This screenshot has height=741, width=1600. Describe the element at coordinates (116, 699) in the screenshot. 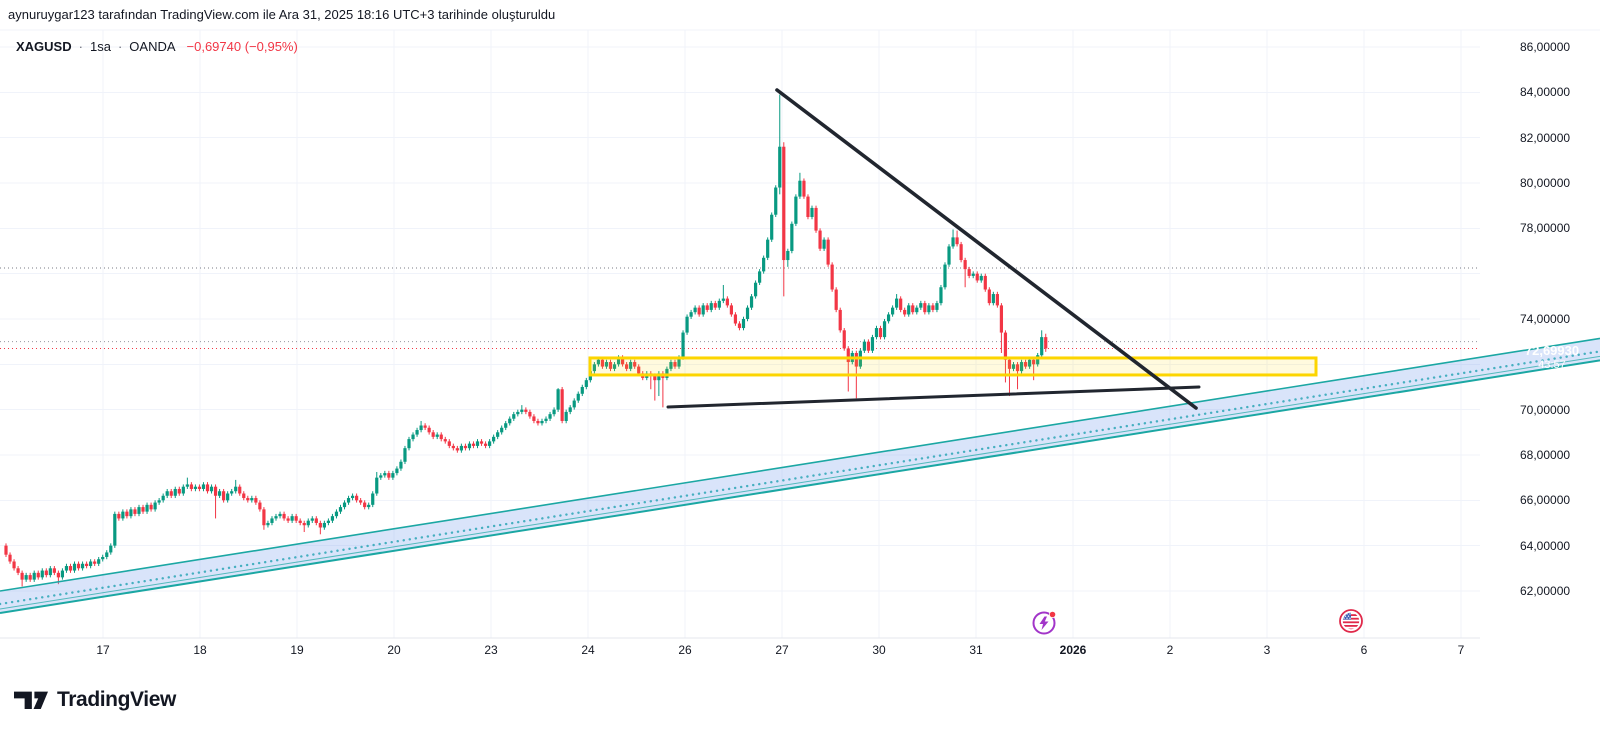

I see `tradingview-logo-text: TradingView` at that location.